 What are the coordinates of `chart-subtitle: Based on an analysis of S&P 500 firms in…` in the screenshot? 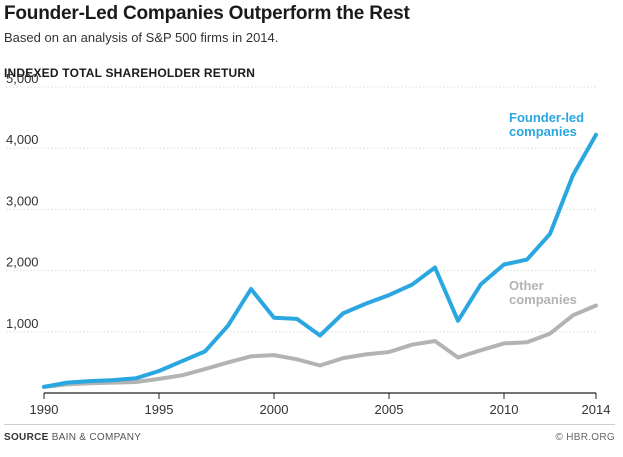 It's located at (141, 37).